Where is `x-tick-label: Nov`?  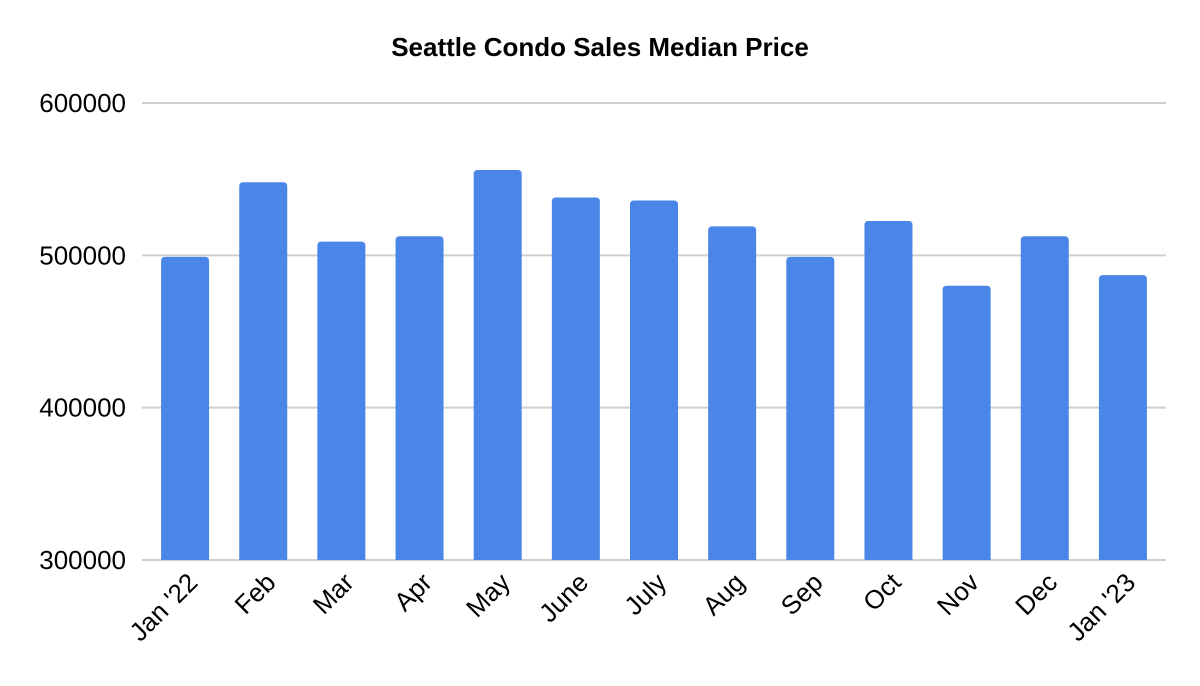 x-tick-label: Nov is located at coordinates (958, 594).